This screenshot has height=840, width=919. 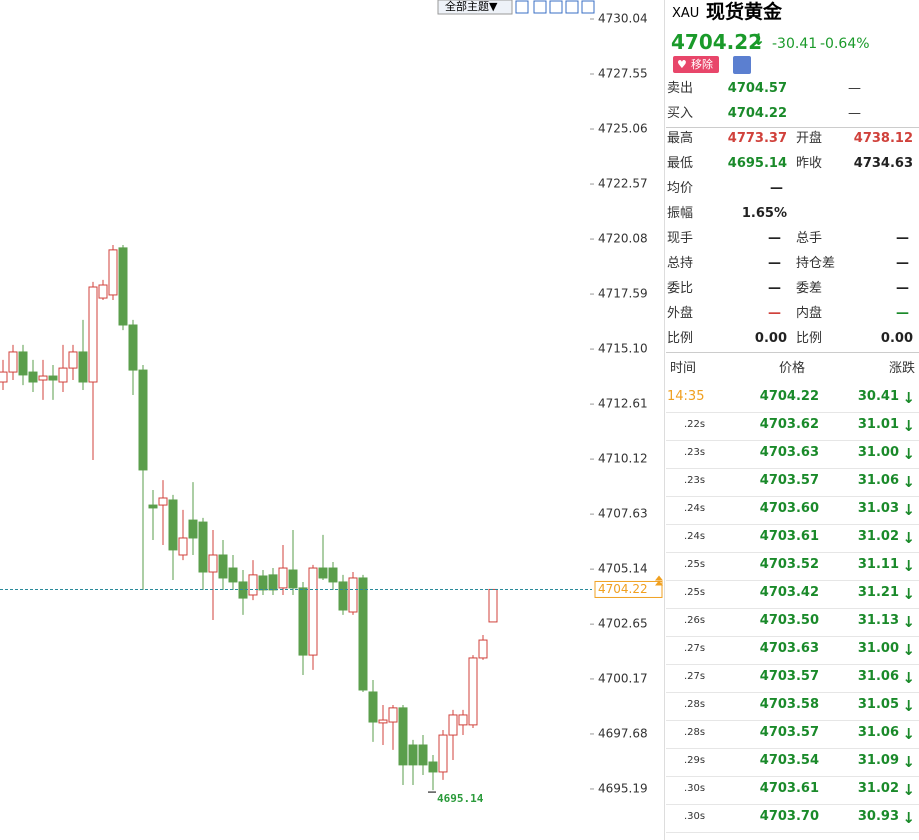 I want to click on y-tick-label: 4707.63, so click(x=623, y=514).